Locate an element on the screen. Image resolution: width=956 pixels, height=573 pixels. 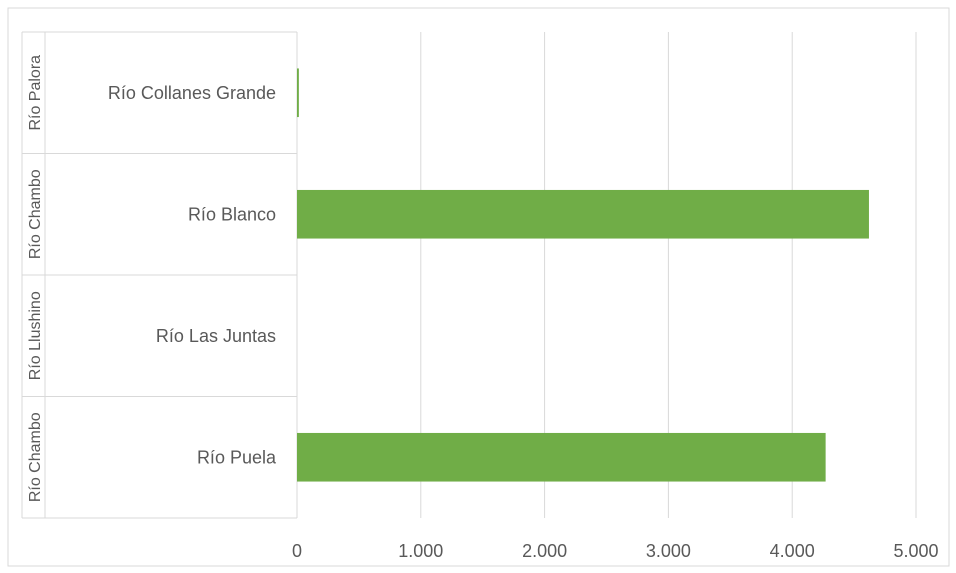
group-label: Río Palora is located at coordinates (35, 93).